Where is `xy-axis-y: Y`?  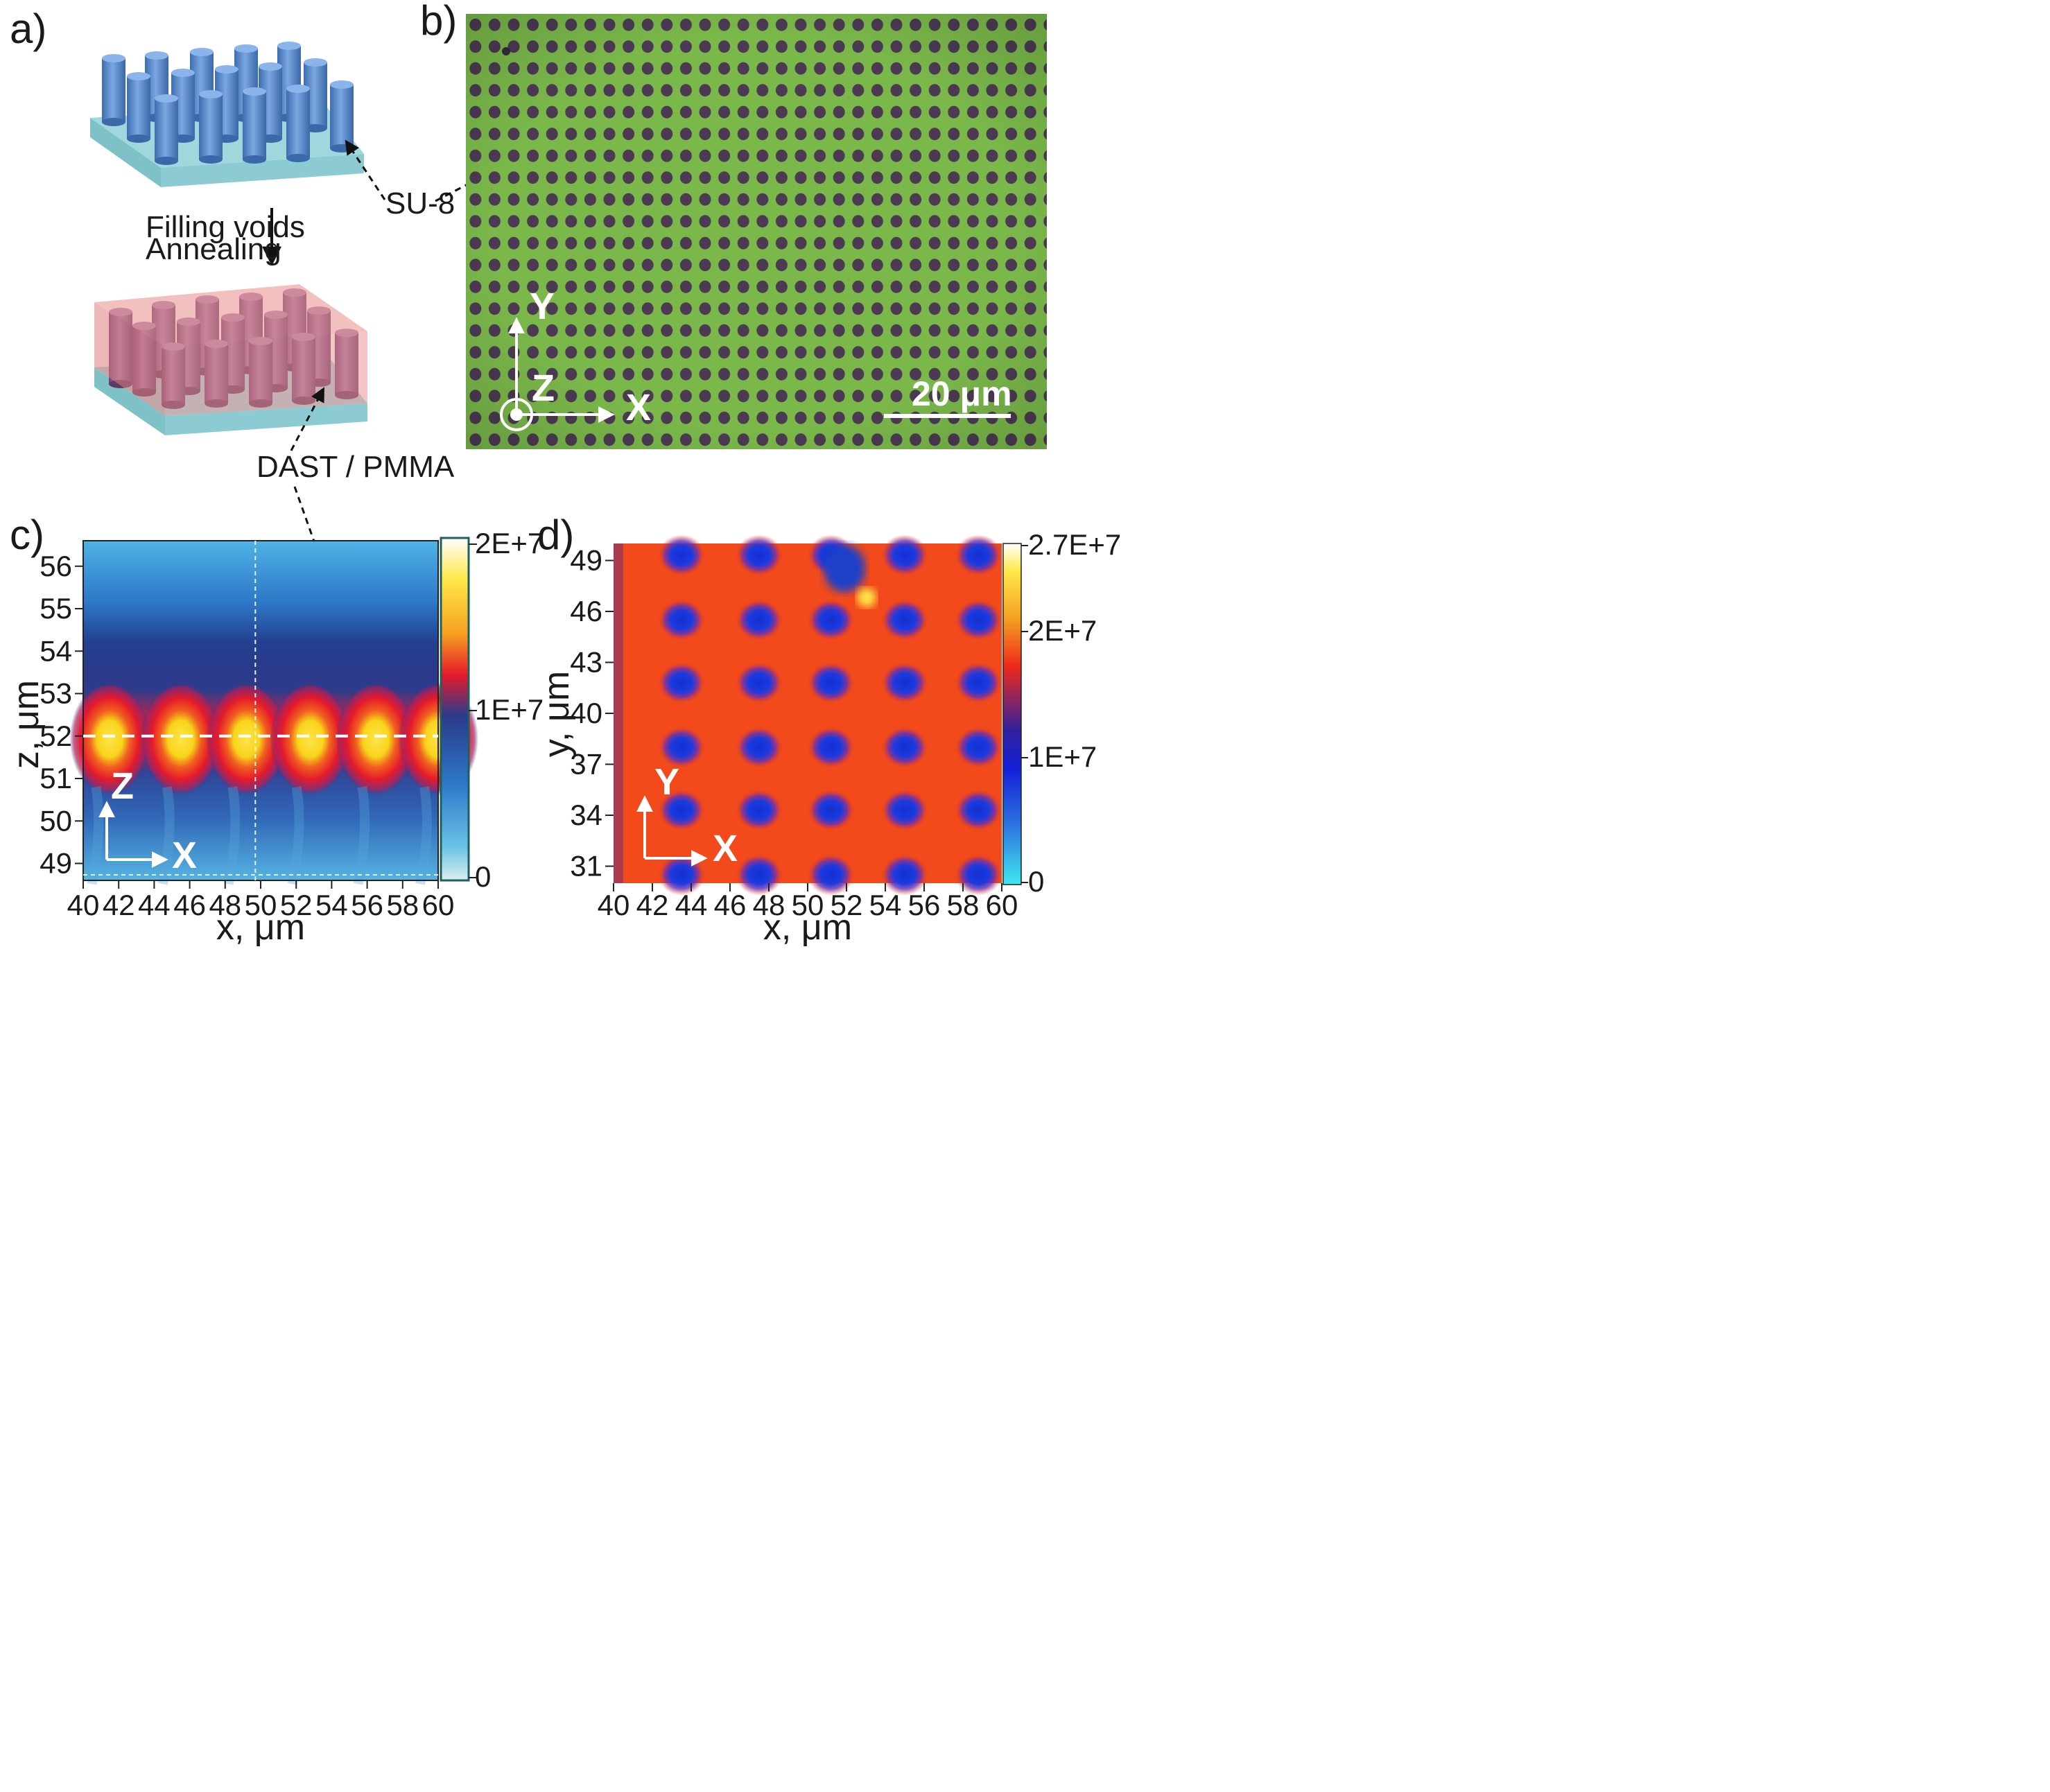
xy-axis-y: Y is located at coordinates (666, 782).